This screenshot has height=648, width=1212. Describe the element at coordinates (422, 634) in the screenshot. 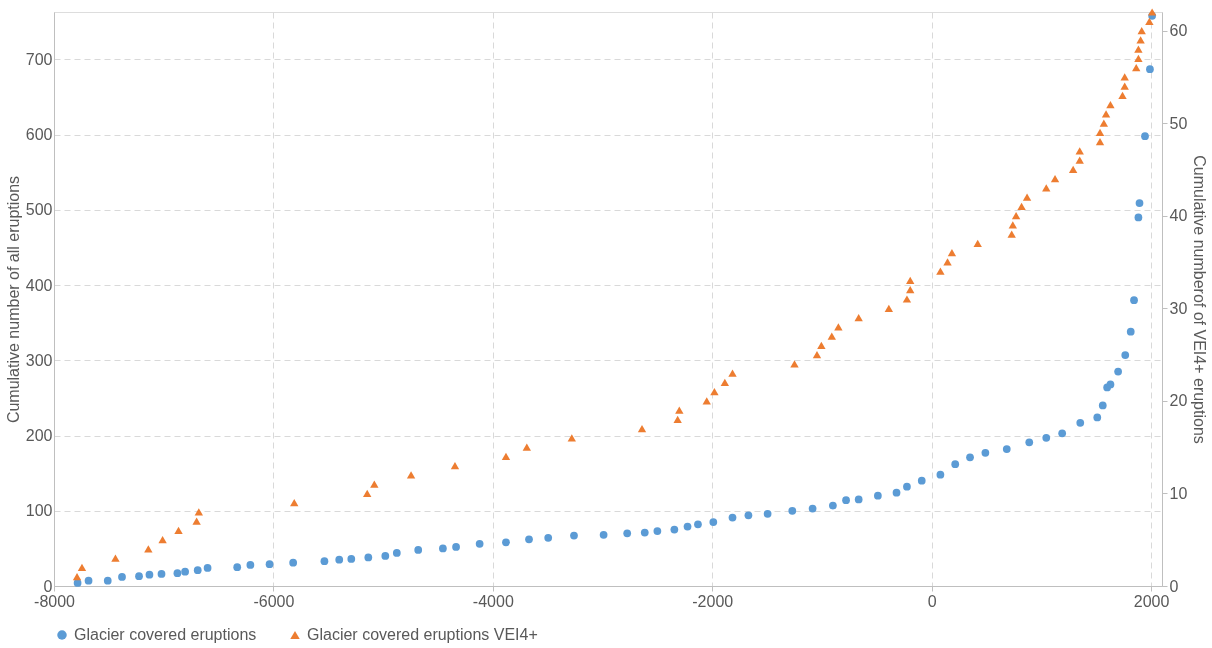

I see `legend-label: Glacier covered eruptions VEI4+` at that location.